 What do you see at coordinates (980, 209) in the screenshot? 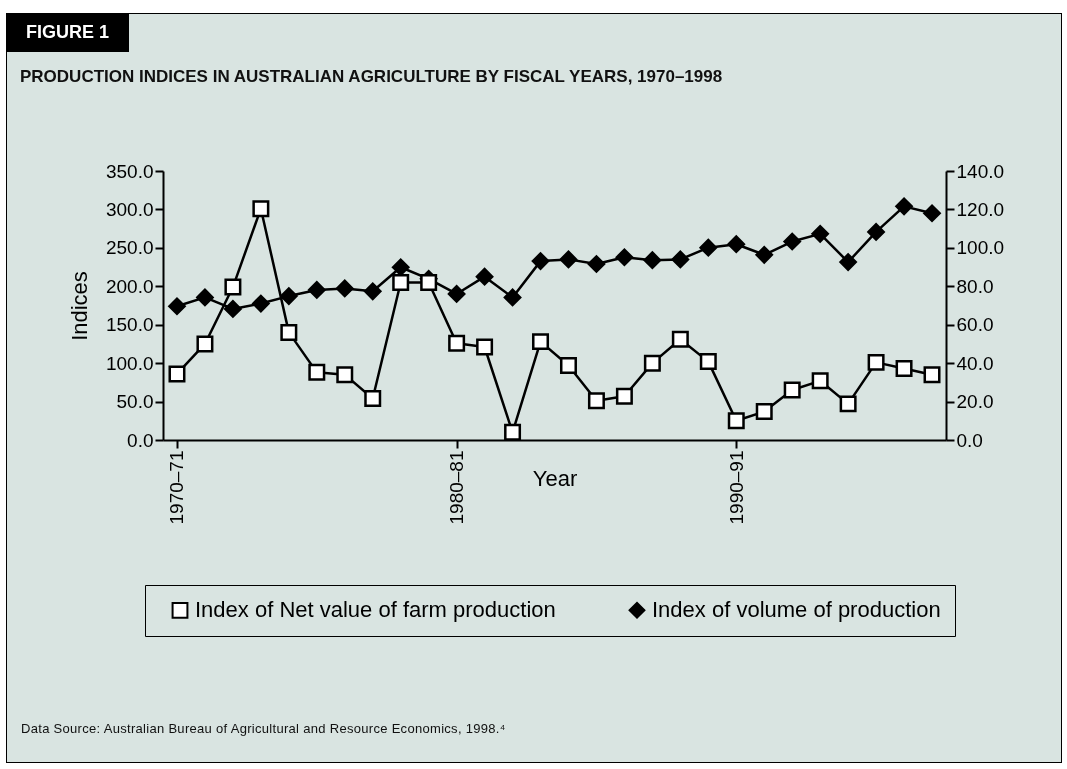
I see `y2-tick-label: 120.0` at bounding box center [980, 209].